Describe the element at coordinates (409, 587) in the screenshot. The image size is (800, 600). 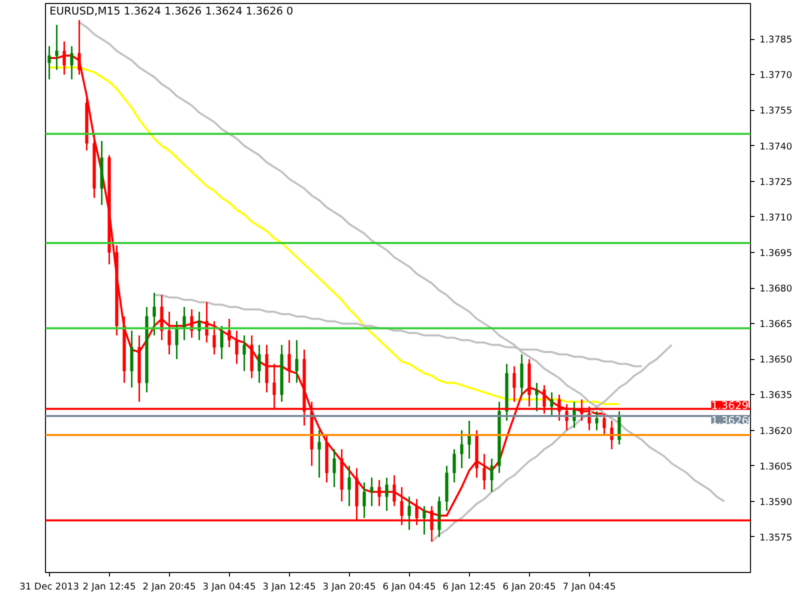
I see `x-tick-label: 6 Jan 04:45` at that location.